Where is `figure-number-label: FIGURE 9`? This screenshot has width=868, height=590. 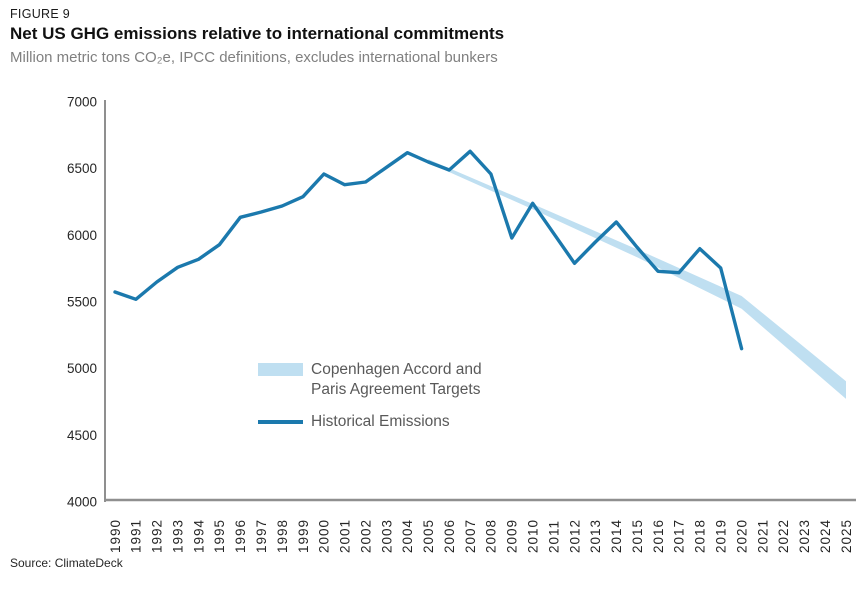 figure-number-label: FIGURE 9 is located at coordinates (40, 14).